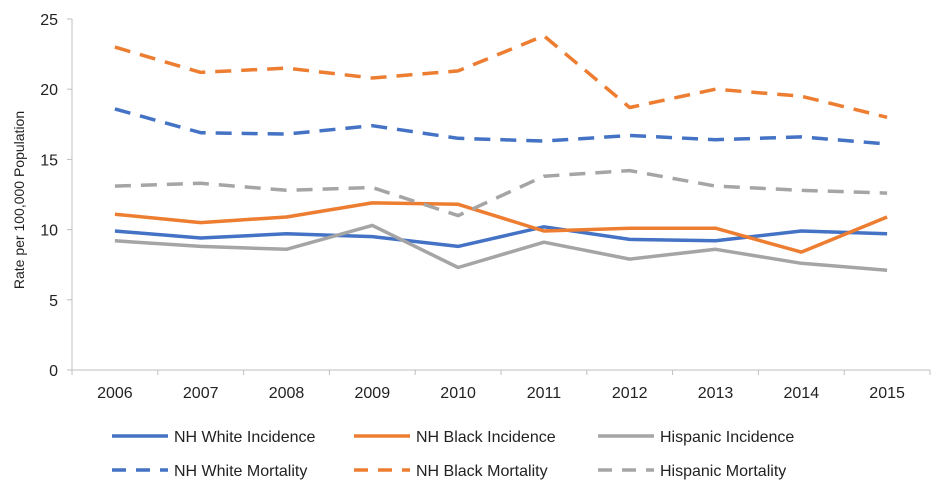 Image resolution: width=942 pixels, height=485 pixels. What do you see at coordinates (501, 76) in the screenshot?
I see `series-line-nh-black-mortality` at bounding box center [501, 76].